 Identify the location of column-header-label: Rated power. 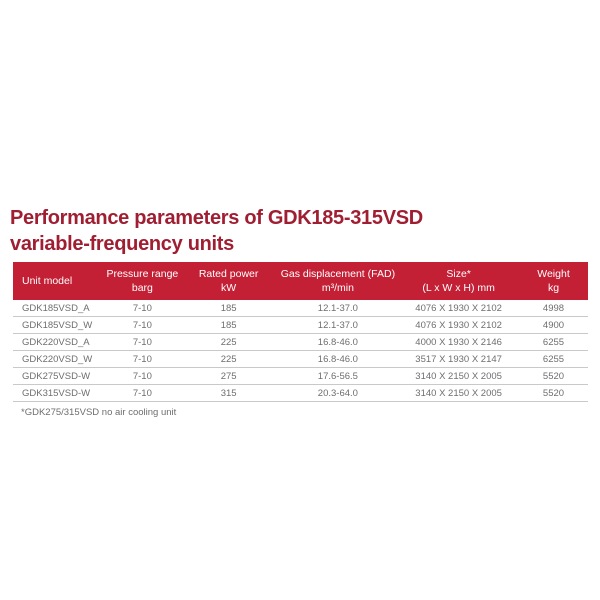
(228, 274).